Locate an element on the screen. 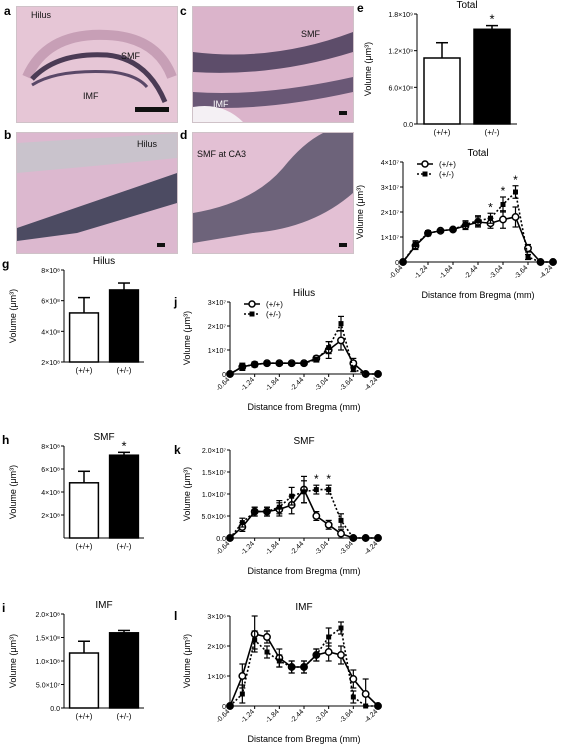  x-tick-label: -0.64 is located at coordinates (396, 272).